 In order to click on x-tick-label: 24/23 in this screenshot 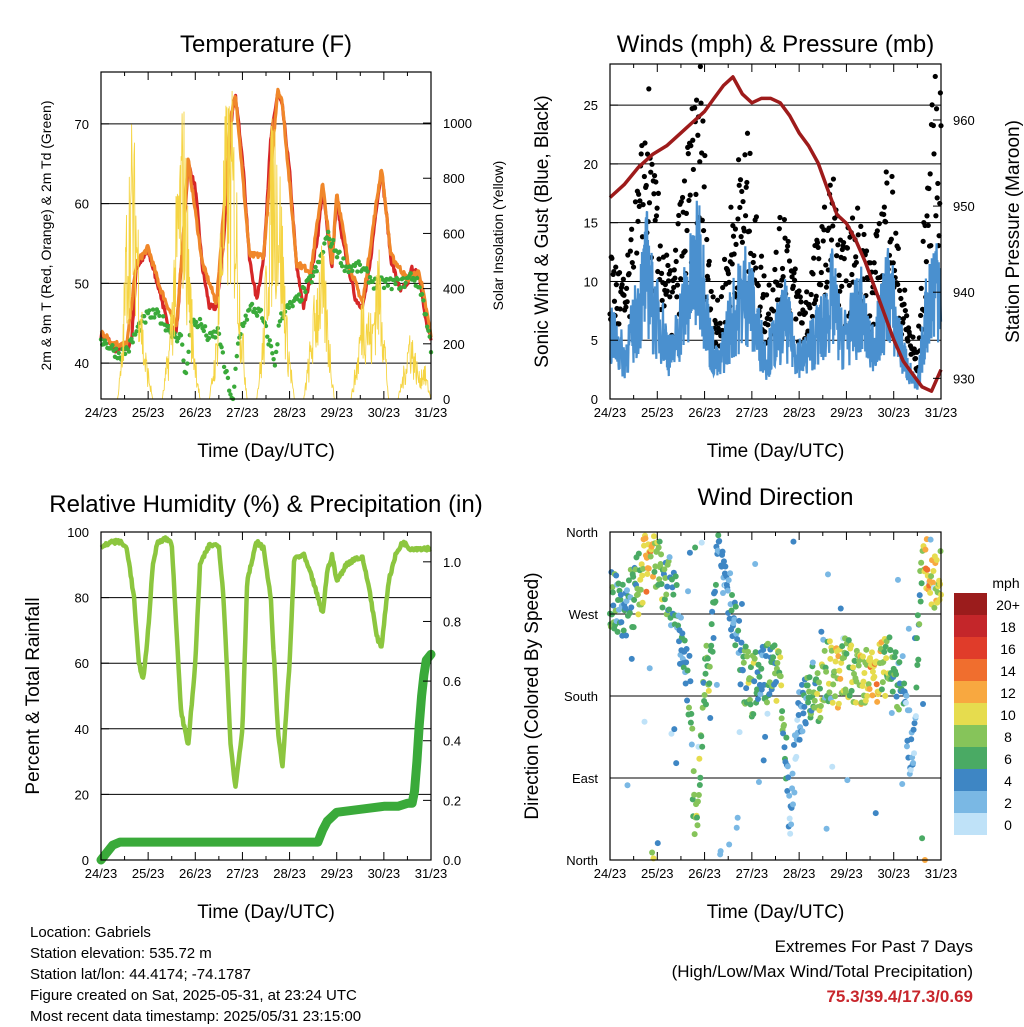, I will do `click(610, 873)`.